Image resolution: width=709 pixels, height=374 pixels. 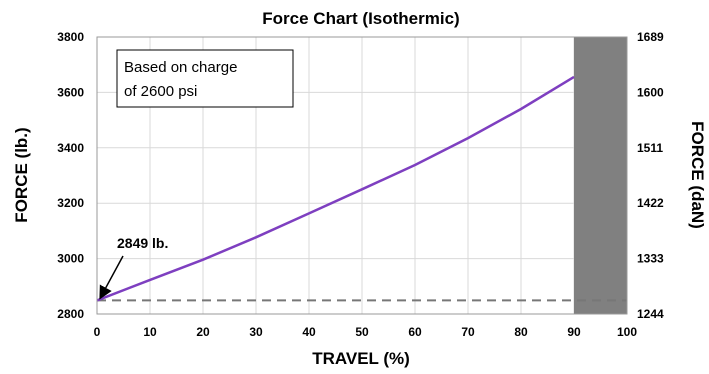 I want to click on y-tick-label-2: 3200, so click(x=70, y=203).